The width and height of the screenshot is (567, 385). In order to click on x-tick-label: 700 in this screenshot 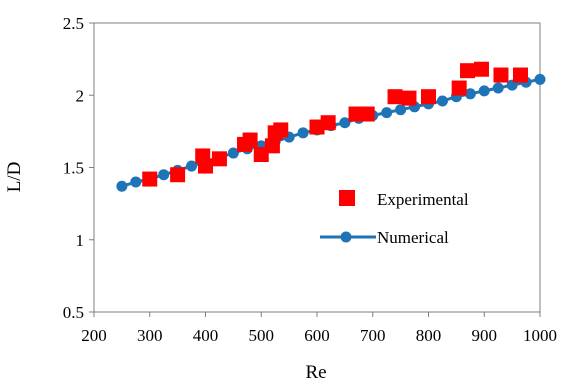, I will do `click(373, 335)`.